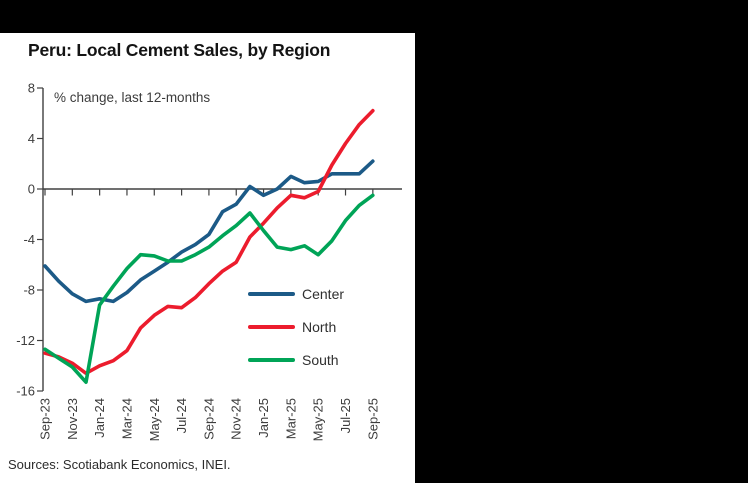 The image size is (748, 483). Describe the element at coordinates (181, 415) in the screenshot. I see `x-tick-label: Jul-24` at that location.